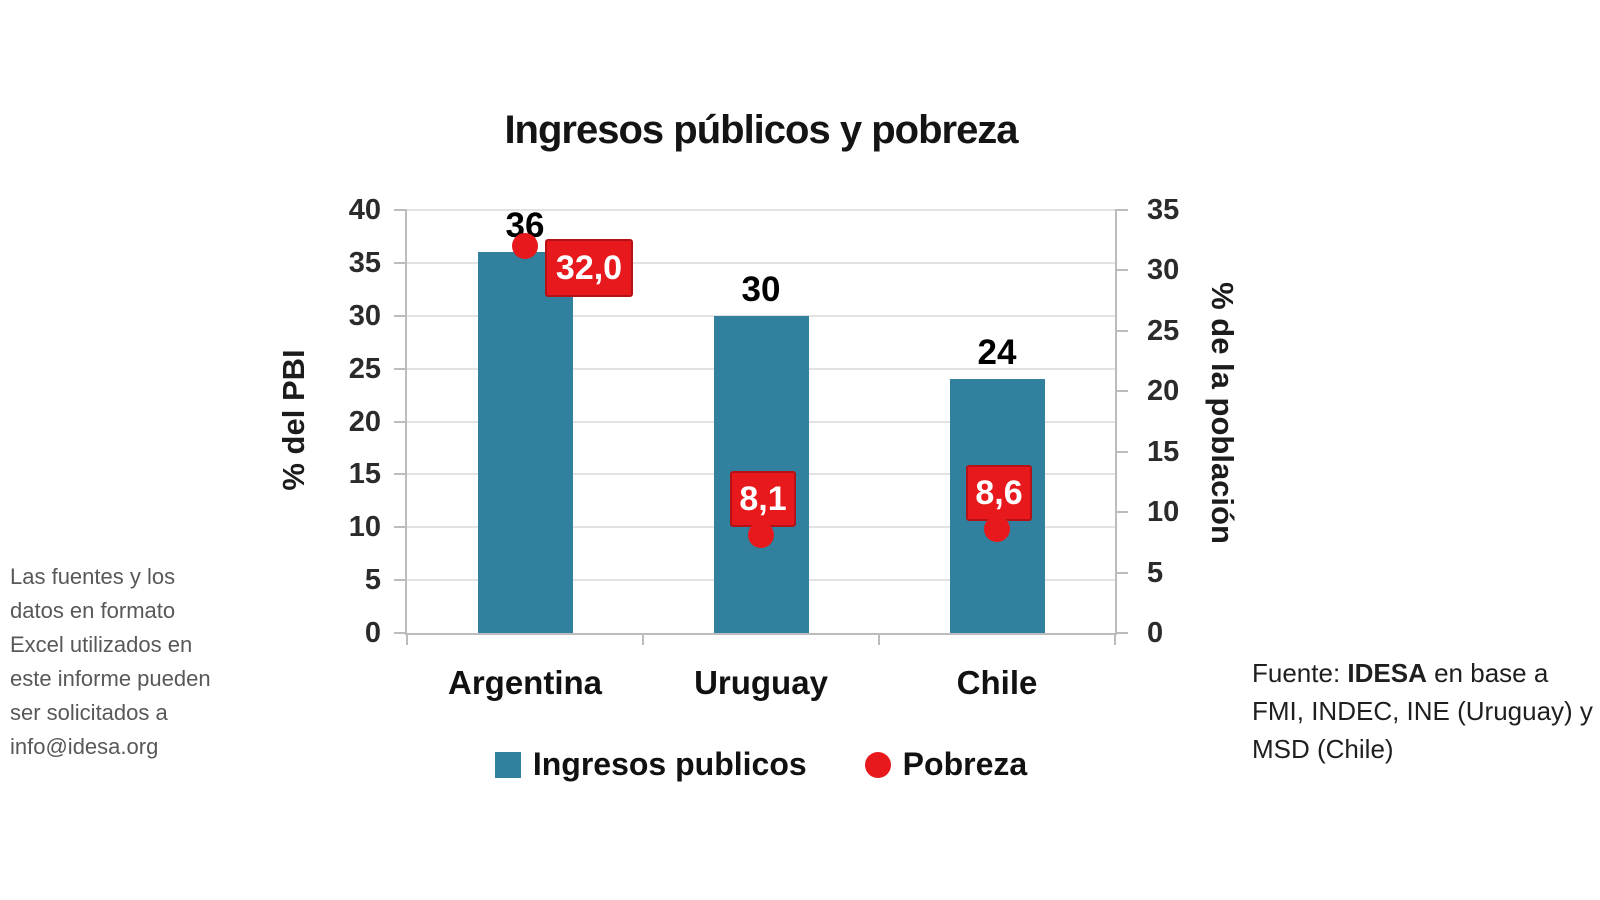 The height and width of the screenshot is (900, 1600). Describe the element at coordinates (1163, 391) in the screenshot. I see `y-axis-label-right: 20` at that location.